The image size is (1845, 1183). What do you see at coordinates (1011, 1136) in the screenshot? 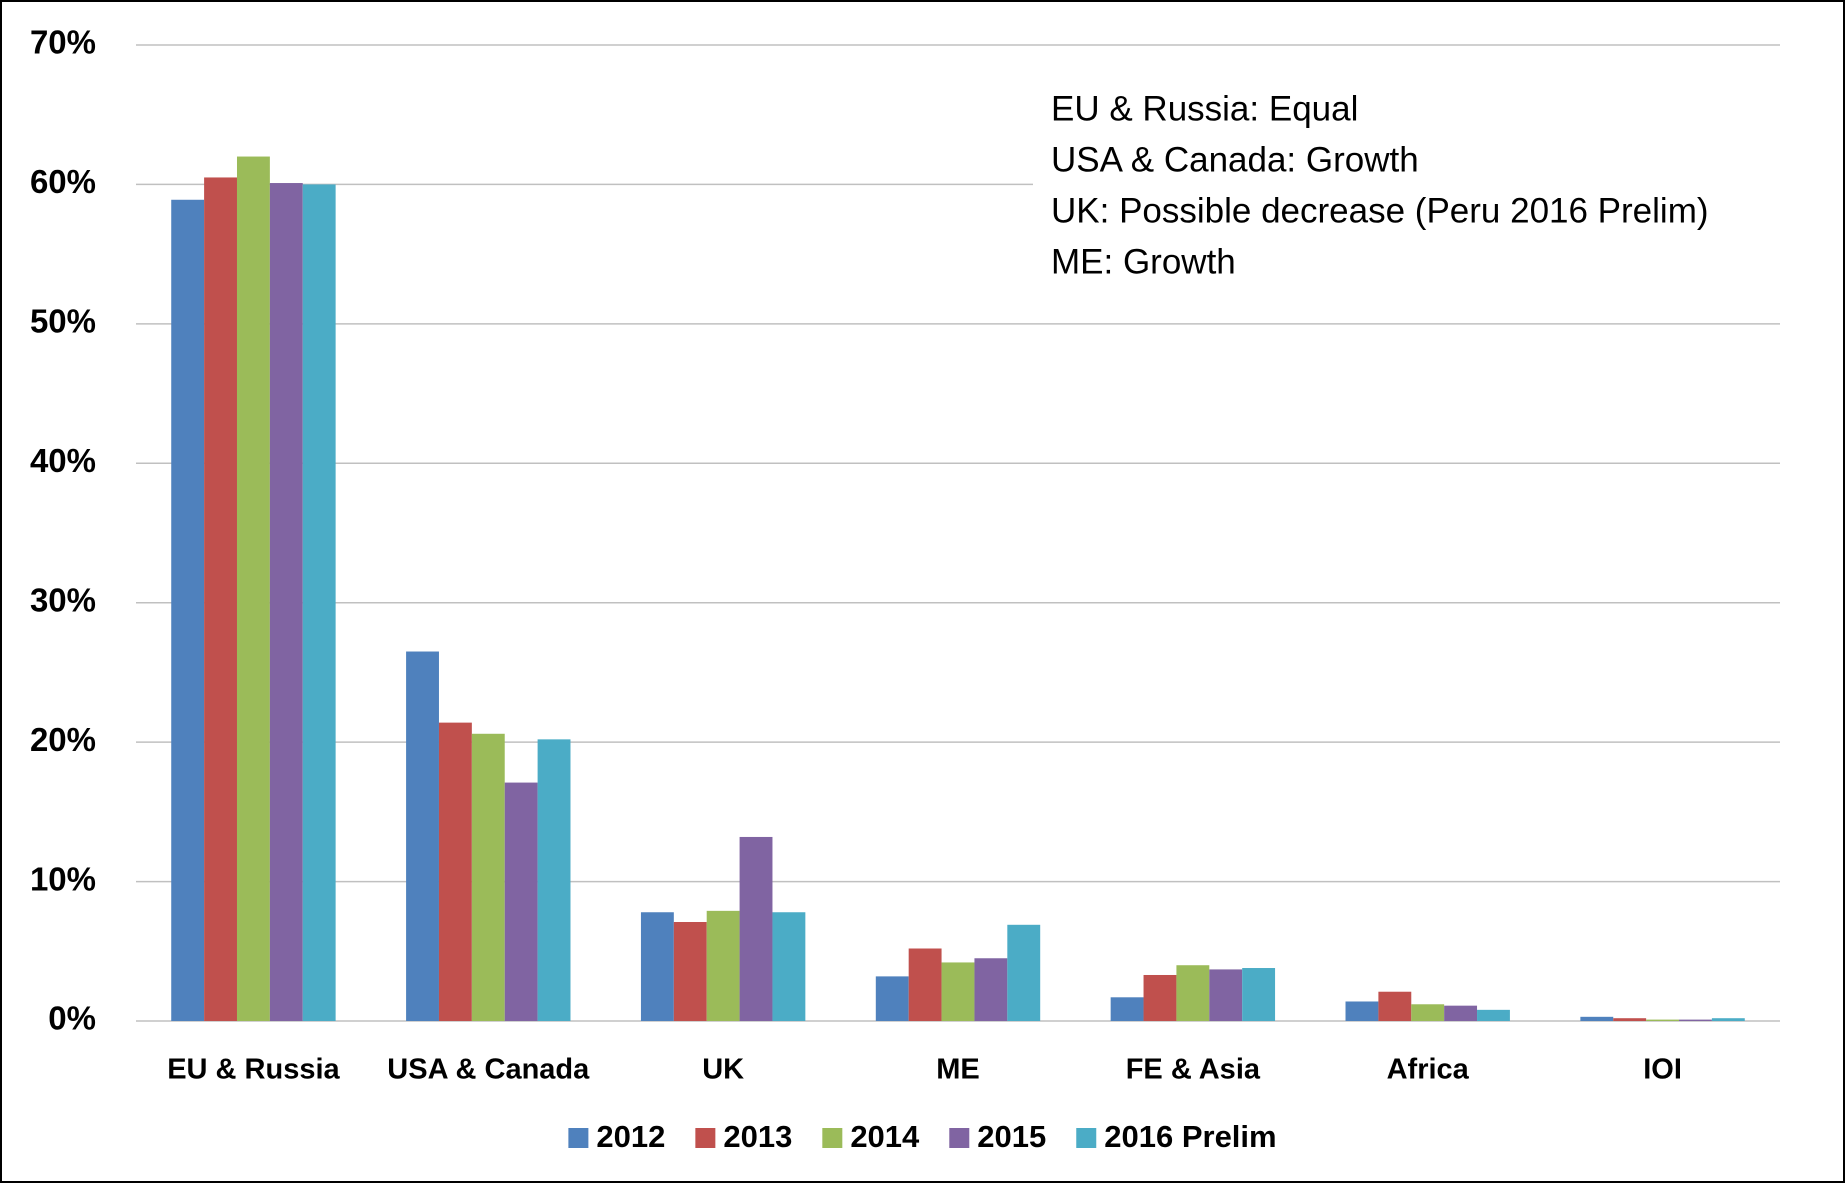
I see `legend-label: 2015` at bounding box center [1011, 1136].